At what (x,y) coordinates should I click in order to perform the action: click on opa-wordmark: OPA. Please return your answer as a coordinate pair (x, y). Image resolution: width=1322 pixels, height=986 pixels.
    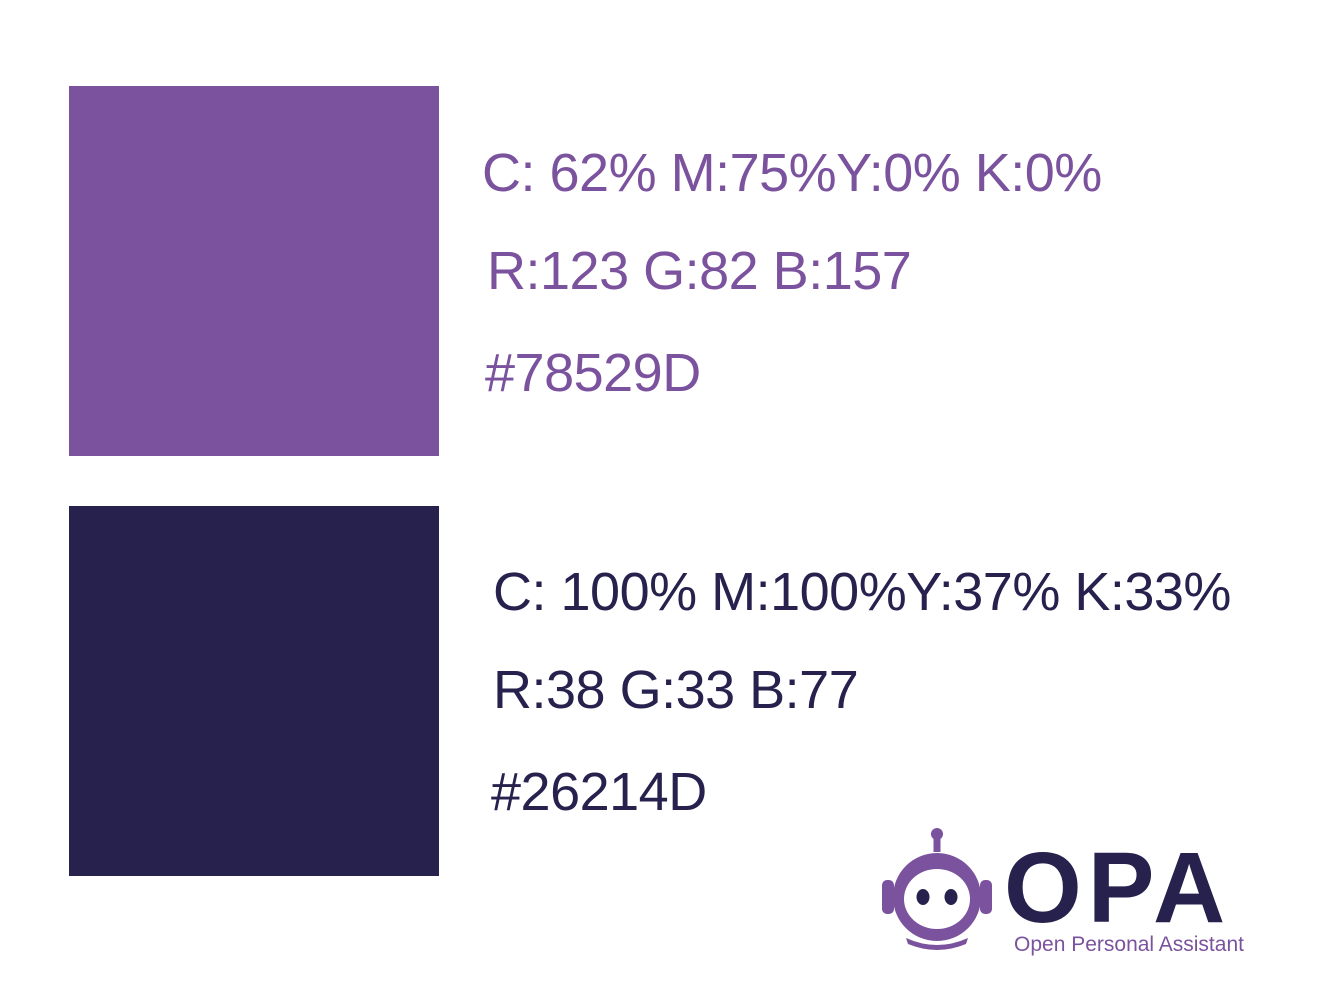
    Looking at the image, I should click on (1118, 888).